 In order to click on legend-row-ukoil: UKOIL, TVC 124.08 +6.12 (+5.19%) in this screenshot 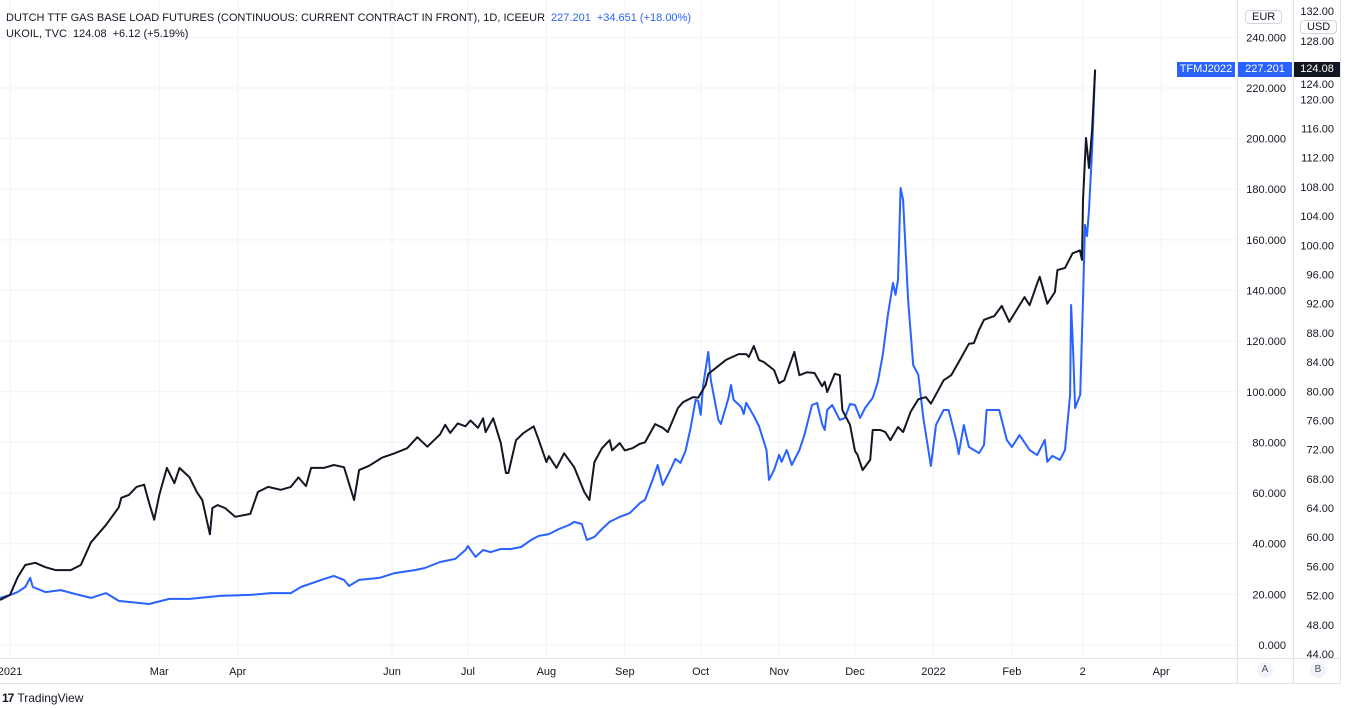, I will do `click(348, 34)`.